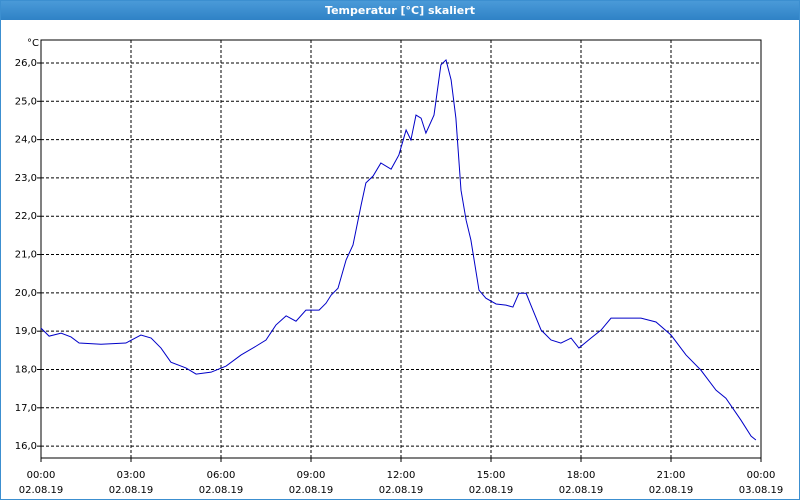 The image size is (800, 500). I want to click on x-tick-label: 21:00, so click(671, 475).